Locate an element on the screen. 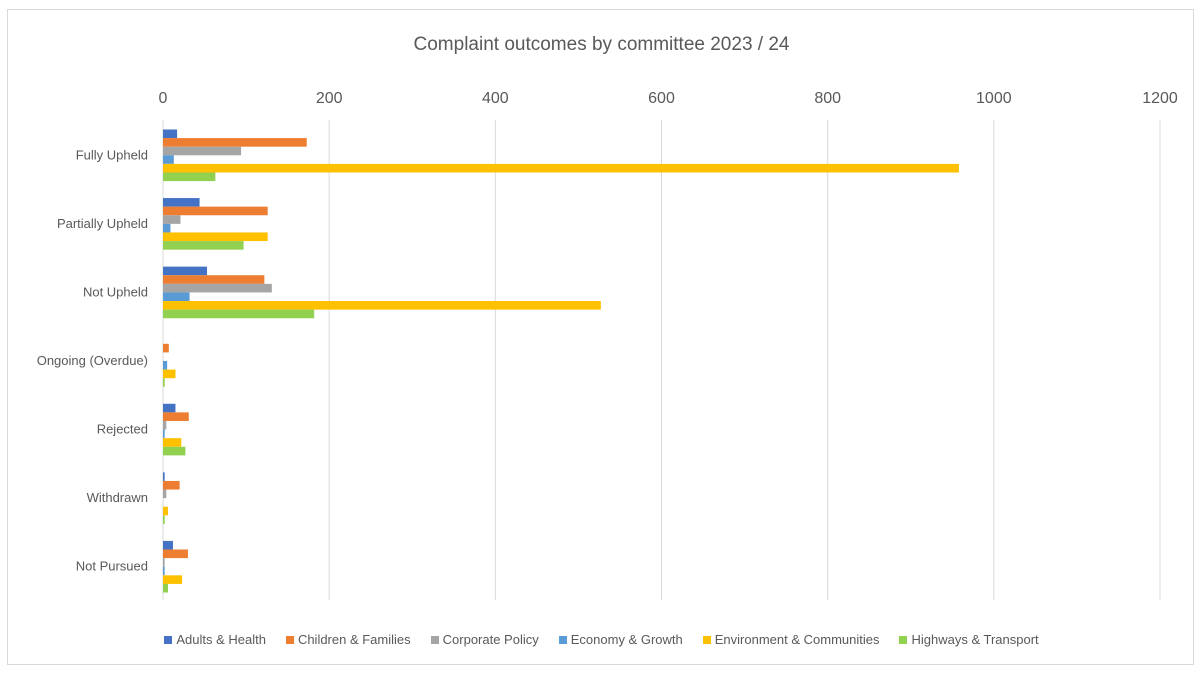 Image resolution: width=1203 pixels, height=675 pixels. legend-label: Corporate Policy is located at coordinates (490, 639).